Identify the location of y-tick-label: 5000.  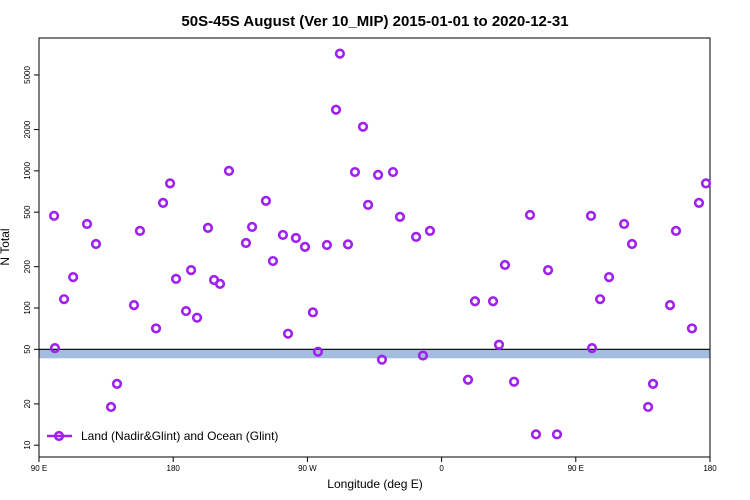
(27, 75).